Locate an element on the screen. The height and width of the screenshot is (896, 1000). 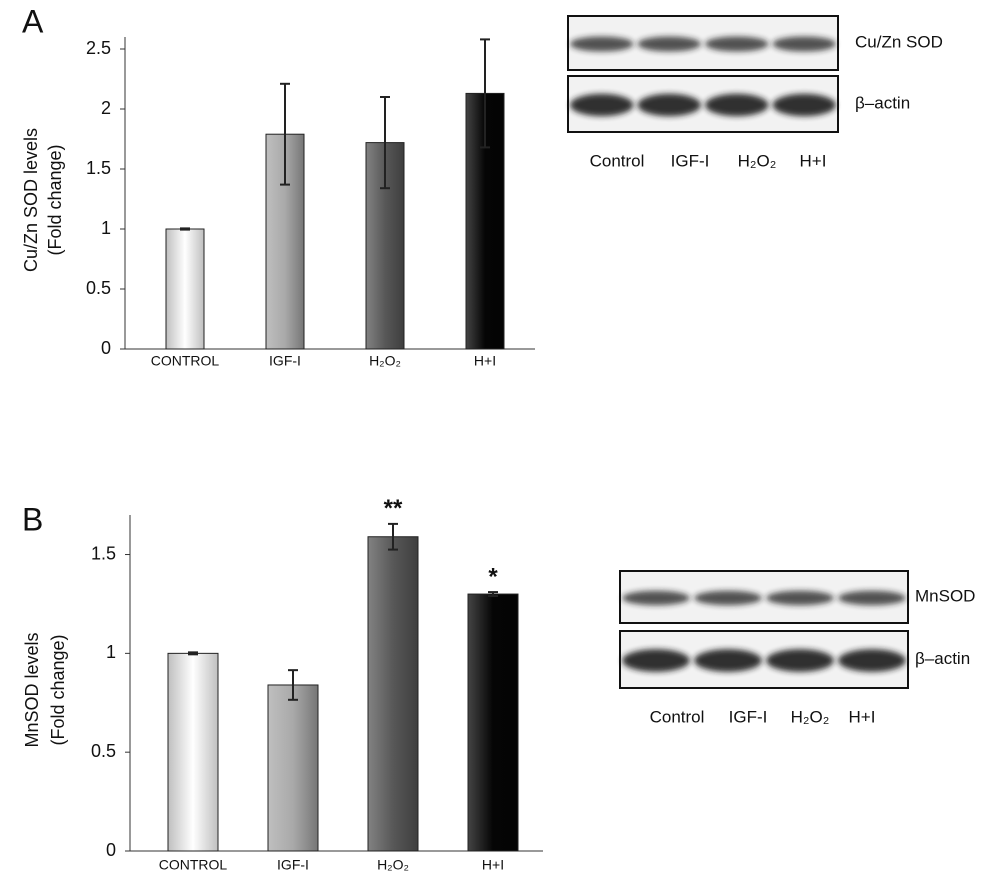
significance-label: ** is located at coordinates (393, 508).